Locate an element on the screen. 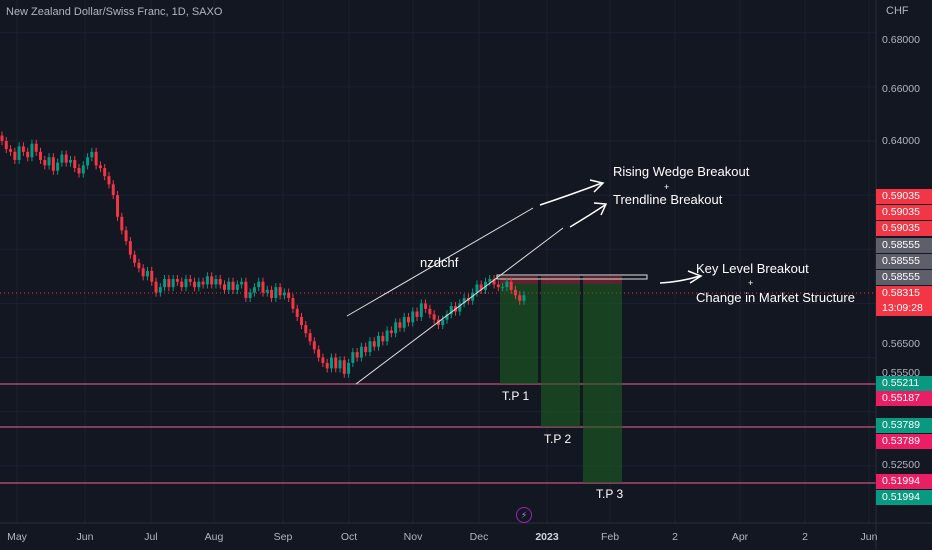  tp2-label: T.P 2 is located at coordinates (558, 439).